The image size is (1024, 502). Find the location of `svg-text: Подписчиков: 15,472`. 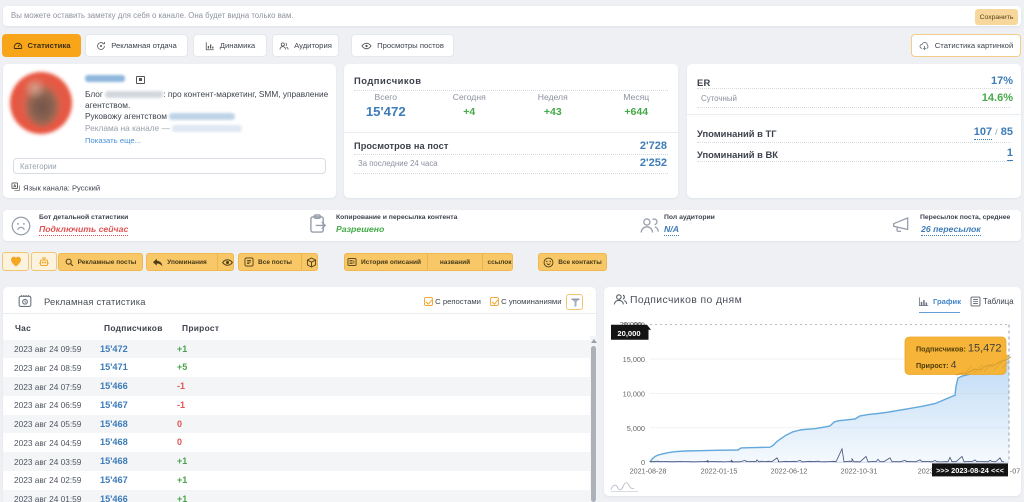

svg-text: Подписчиков: 15,472 is located at coordinates (959, 349).